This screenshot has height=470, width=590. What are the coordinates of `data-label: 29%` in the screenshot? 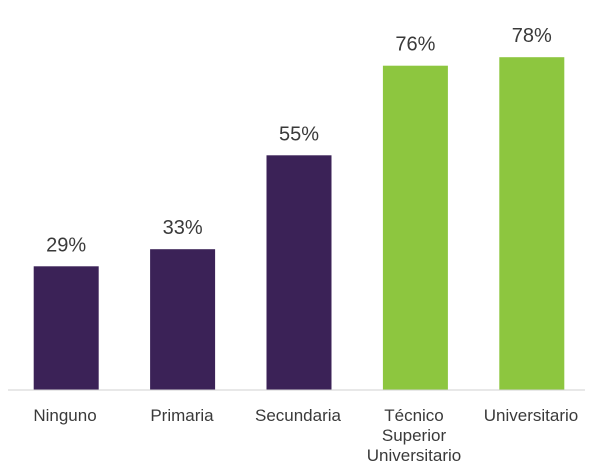 It's located at (66, 245).